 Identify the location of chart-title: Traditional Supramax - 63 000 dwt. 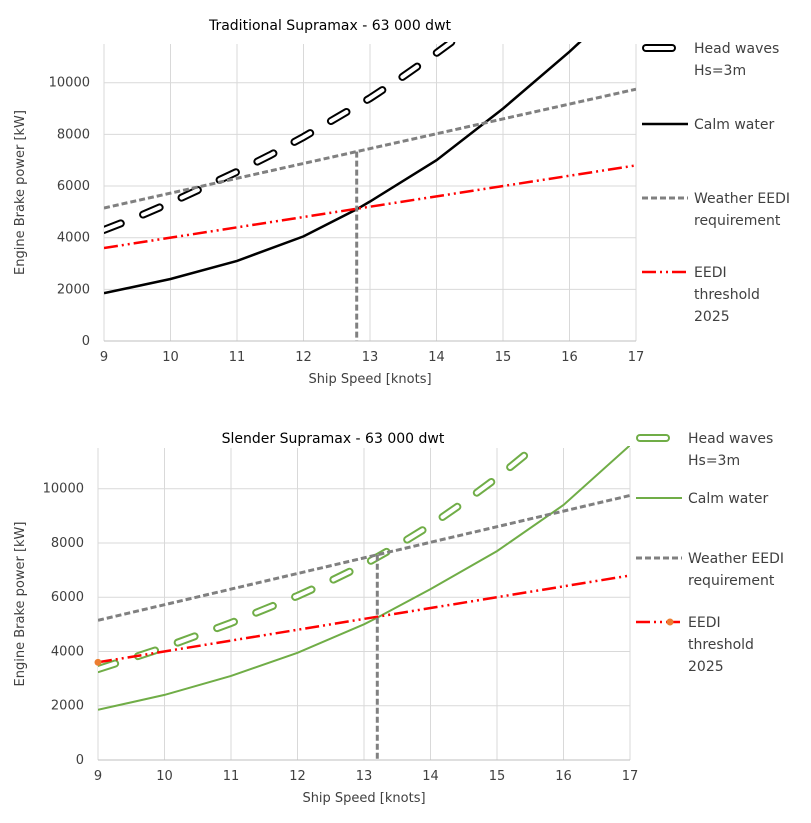
(330, 26).